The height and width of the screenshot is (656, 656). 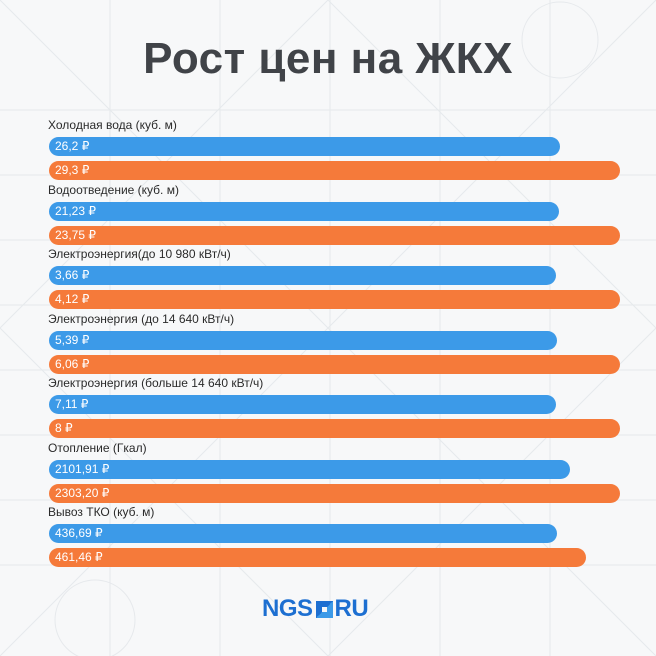 I want to click on bar-new-price: 4,12 ₽, so click(x=334, y=299).